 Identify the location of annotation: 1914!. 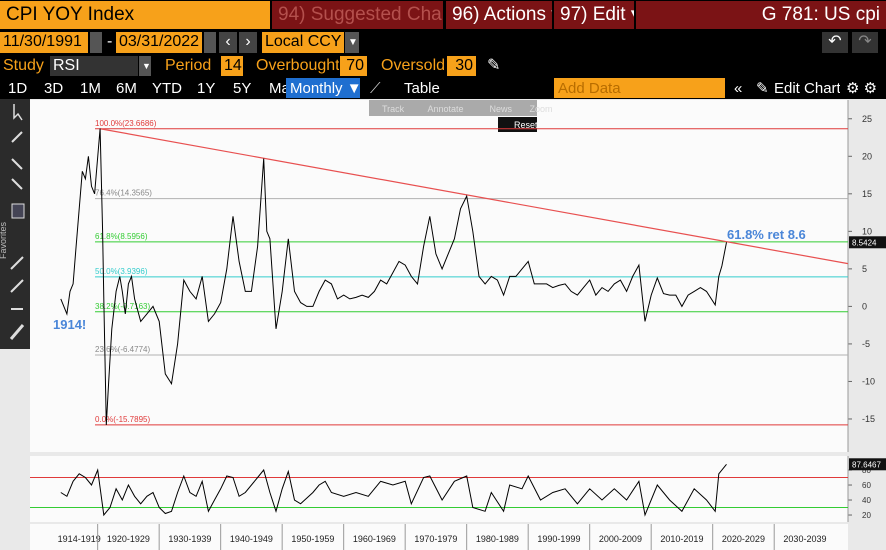
(69, 324).